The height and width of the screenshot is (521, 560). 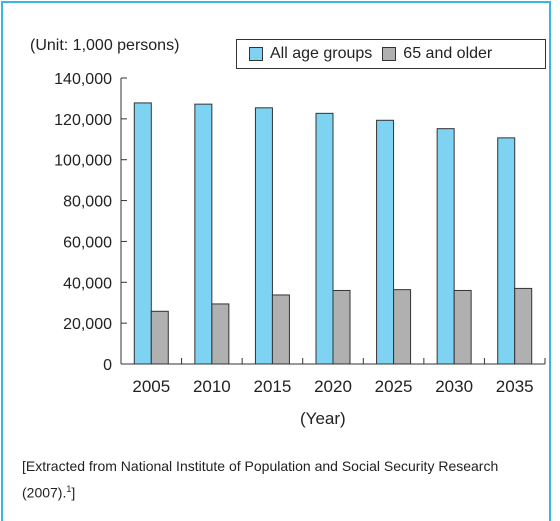 What do you see at coordinates (273, 386) in the screenshot?
I see `x-tick-label: 2015` at bounding box center [273, 386].